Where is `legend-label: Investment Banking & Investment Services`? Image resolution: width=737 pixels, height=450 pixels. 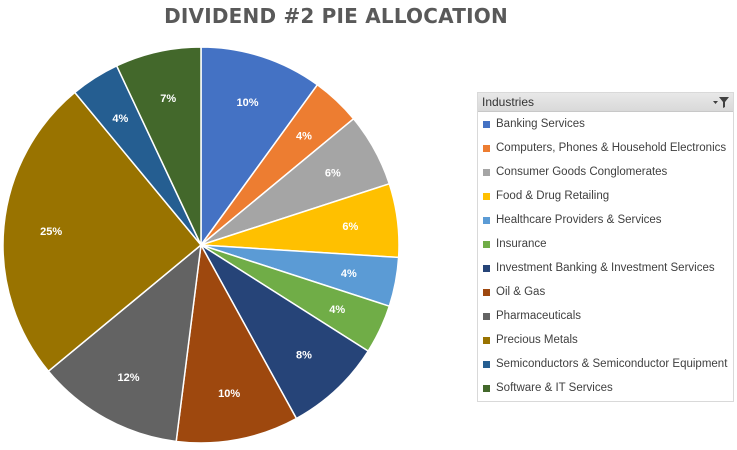
legend-label: Investment Banking & Investment Services is located at coordinates (605, 268).